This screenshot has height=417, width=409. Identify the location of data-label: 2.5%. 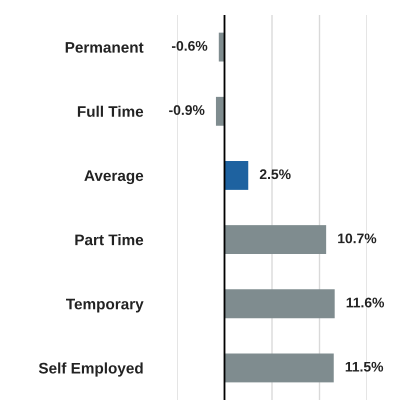
(275, 174).